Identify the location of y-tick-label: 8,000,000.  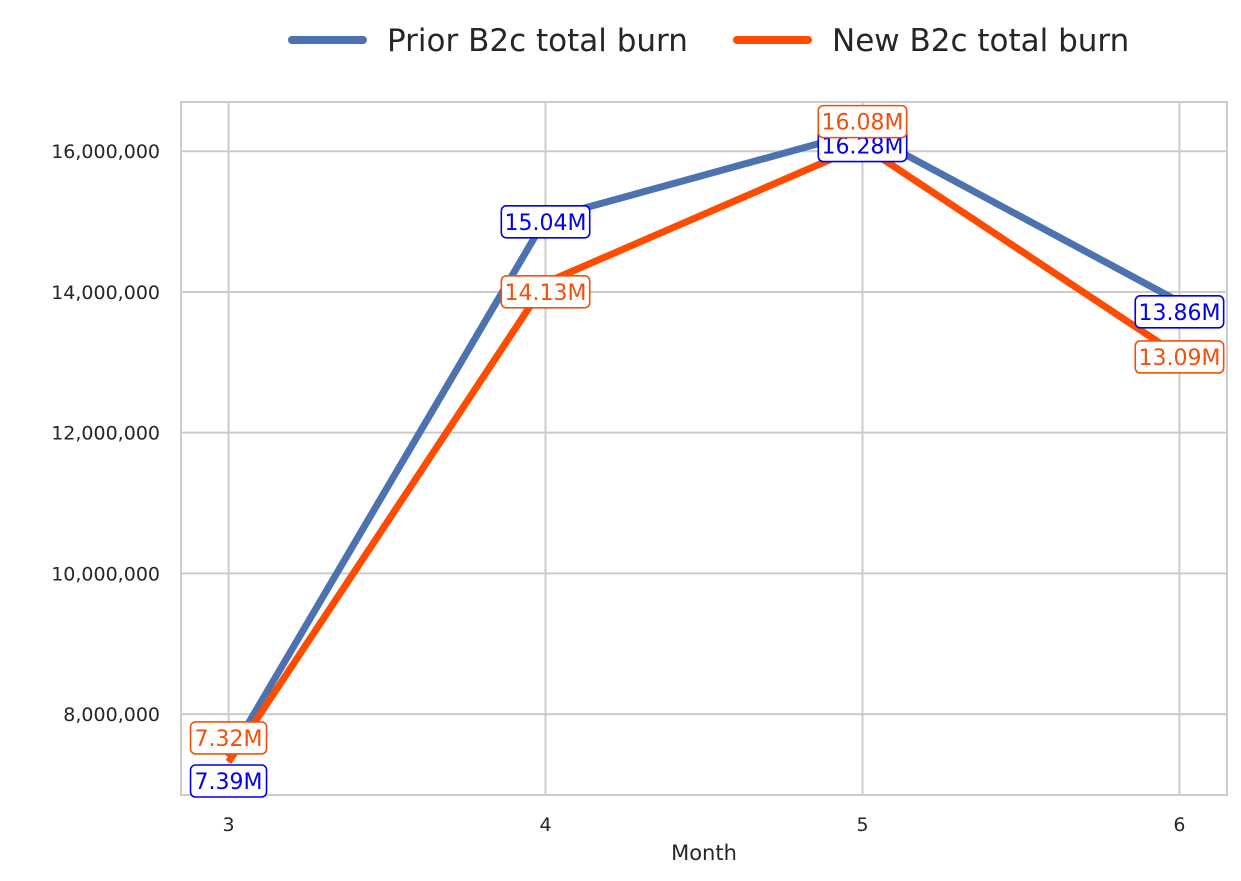
(111, 715).